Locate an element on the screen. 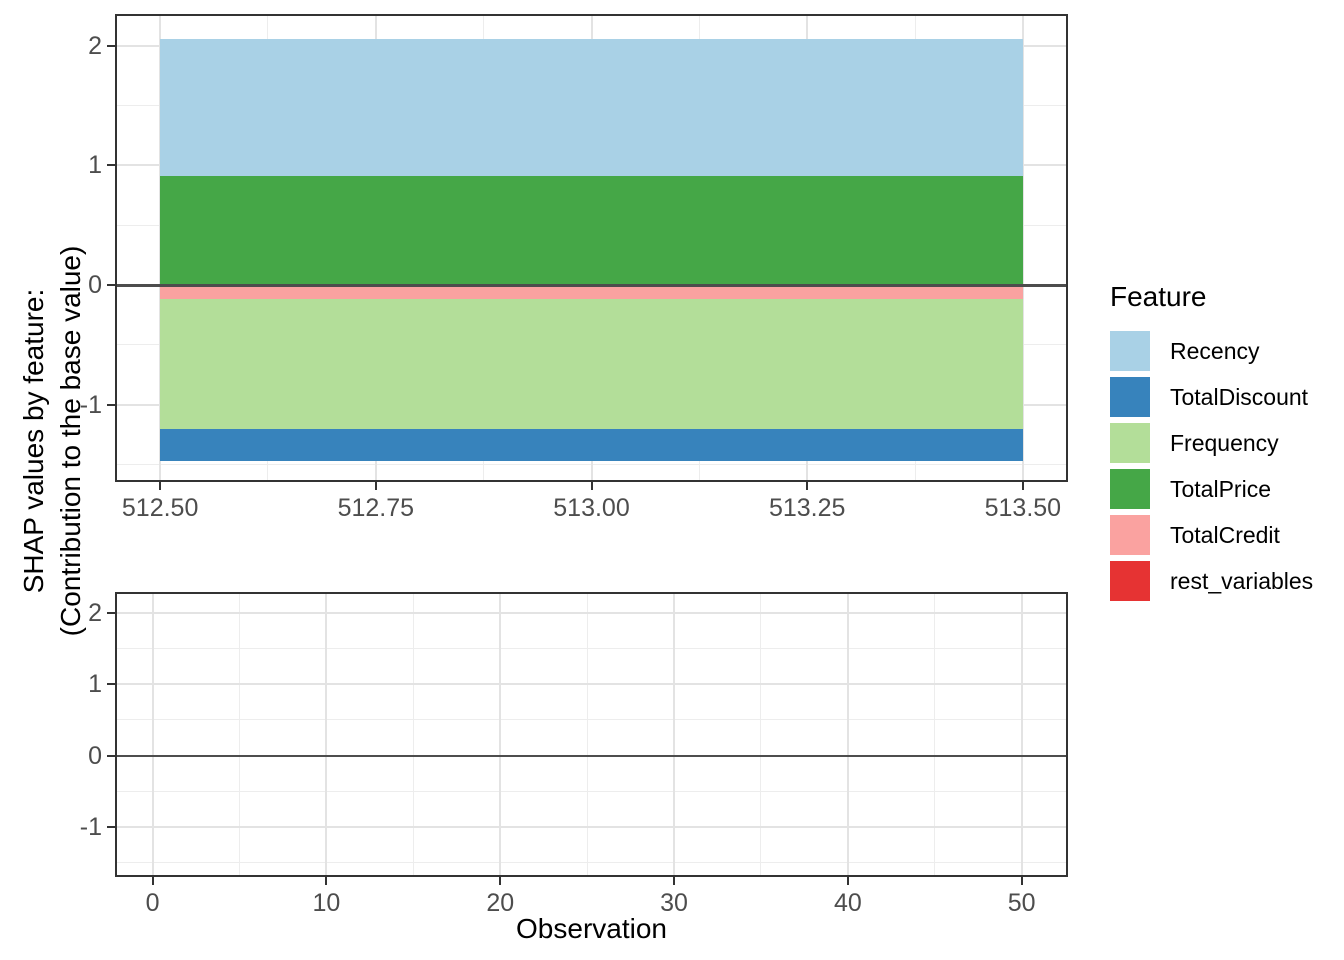 The width and height of the screenshot is (1344, 960). legend-item-totalcredit: TotalCredit is located at coordinates (1211, 535).